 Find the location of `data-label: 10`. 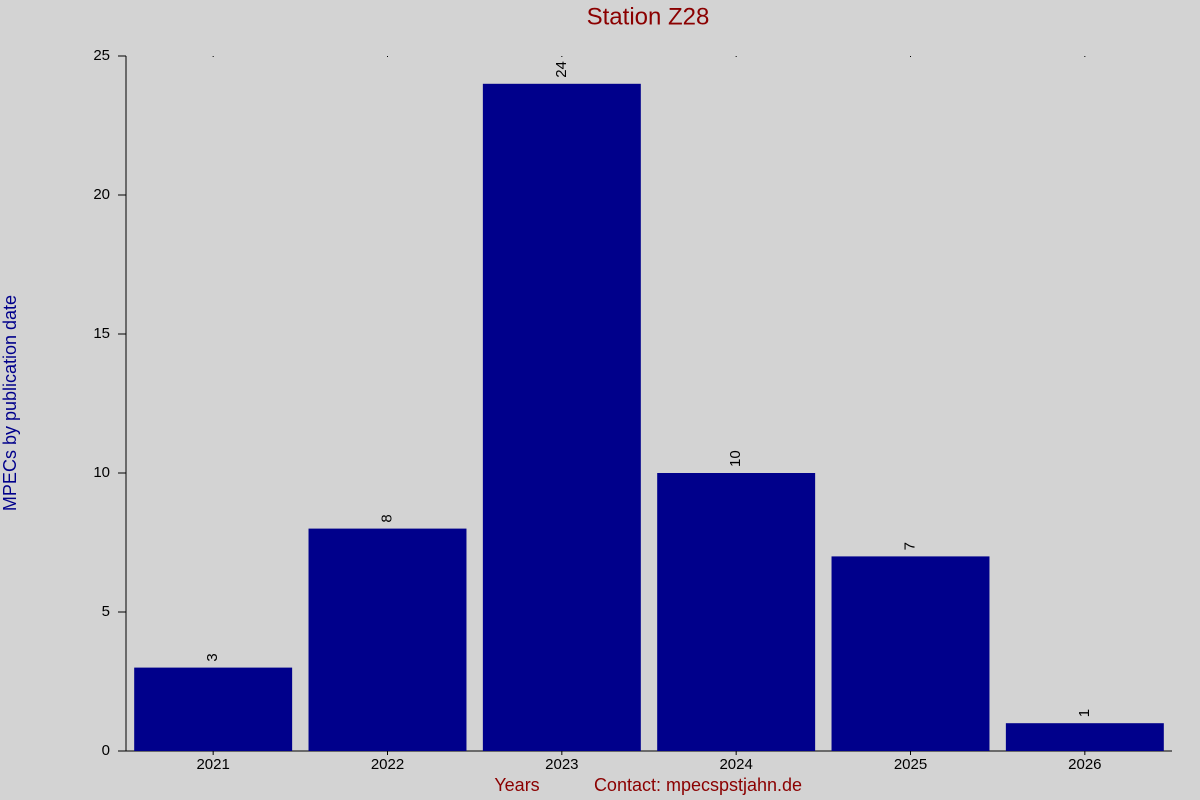

data-label: 10 is located at coordinates (735, 458).